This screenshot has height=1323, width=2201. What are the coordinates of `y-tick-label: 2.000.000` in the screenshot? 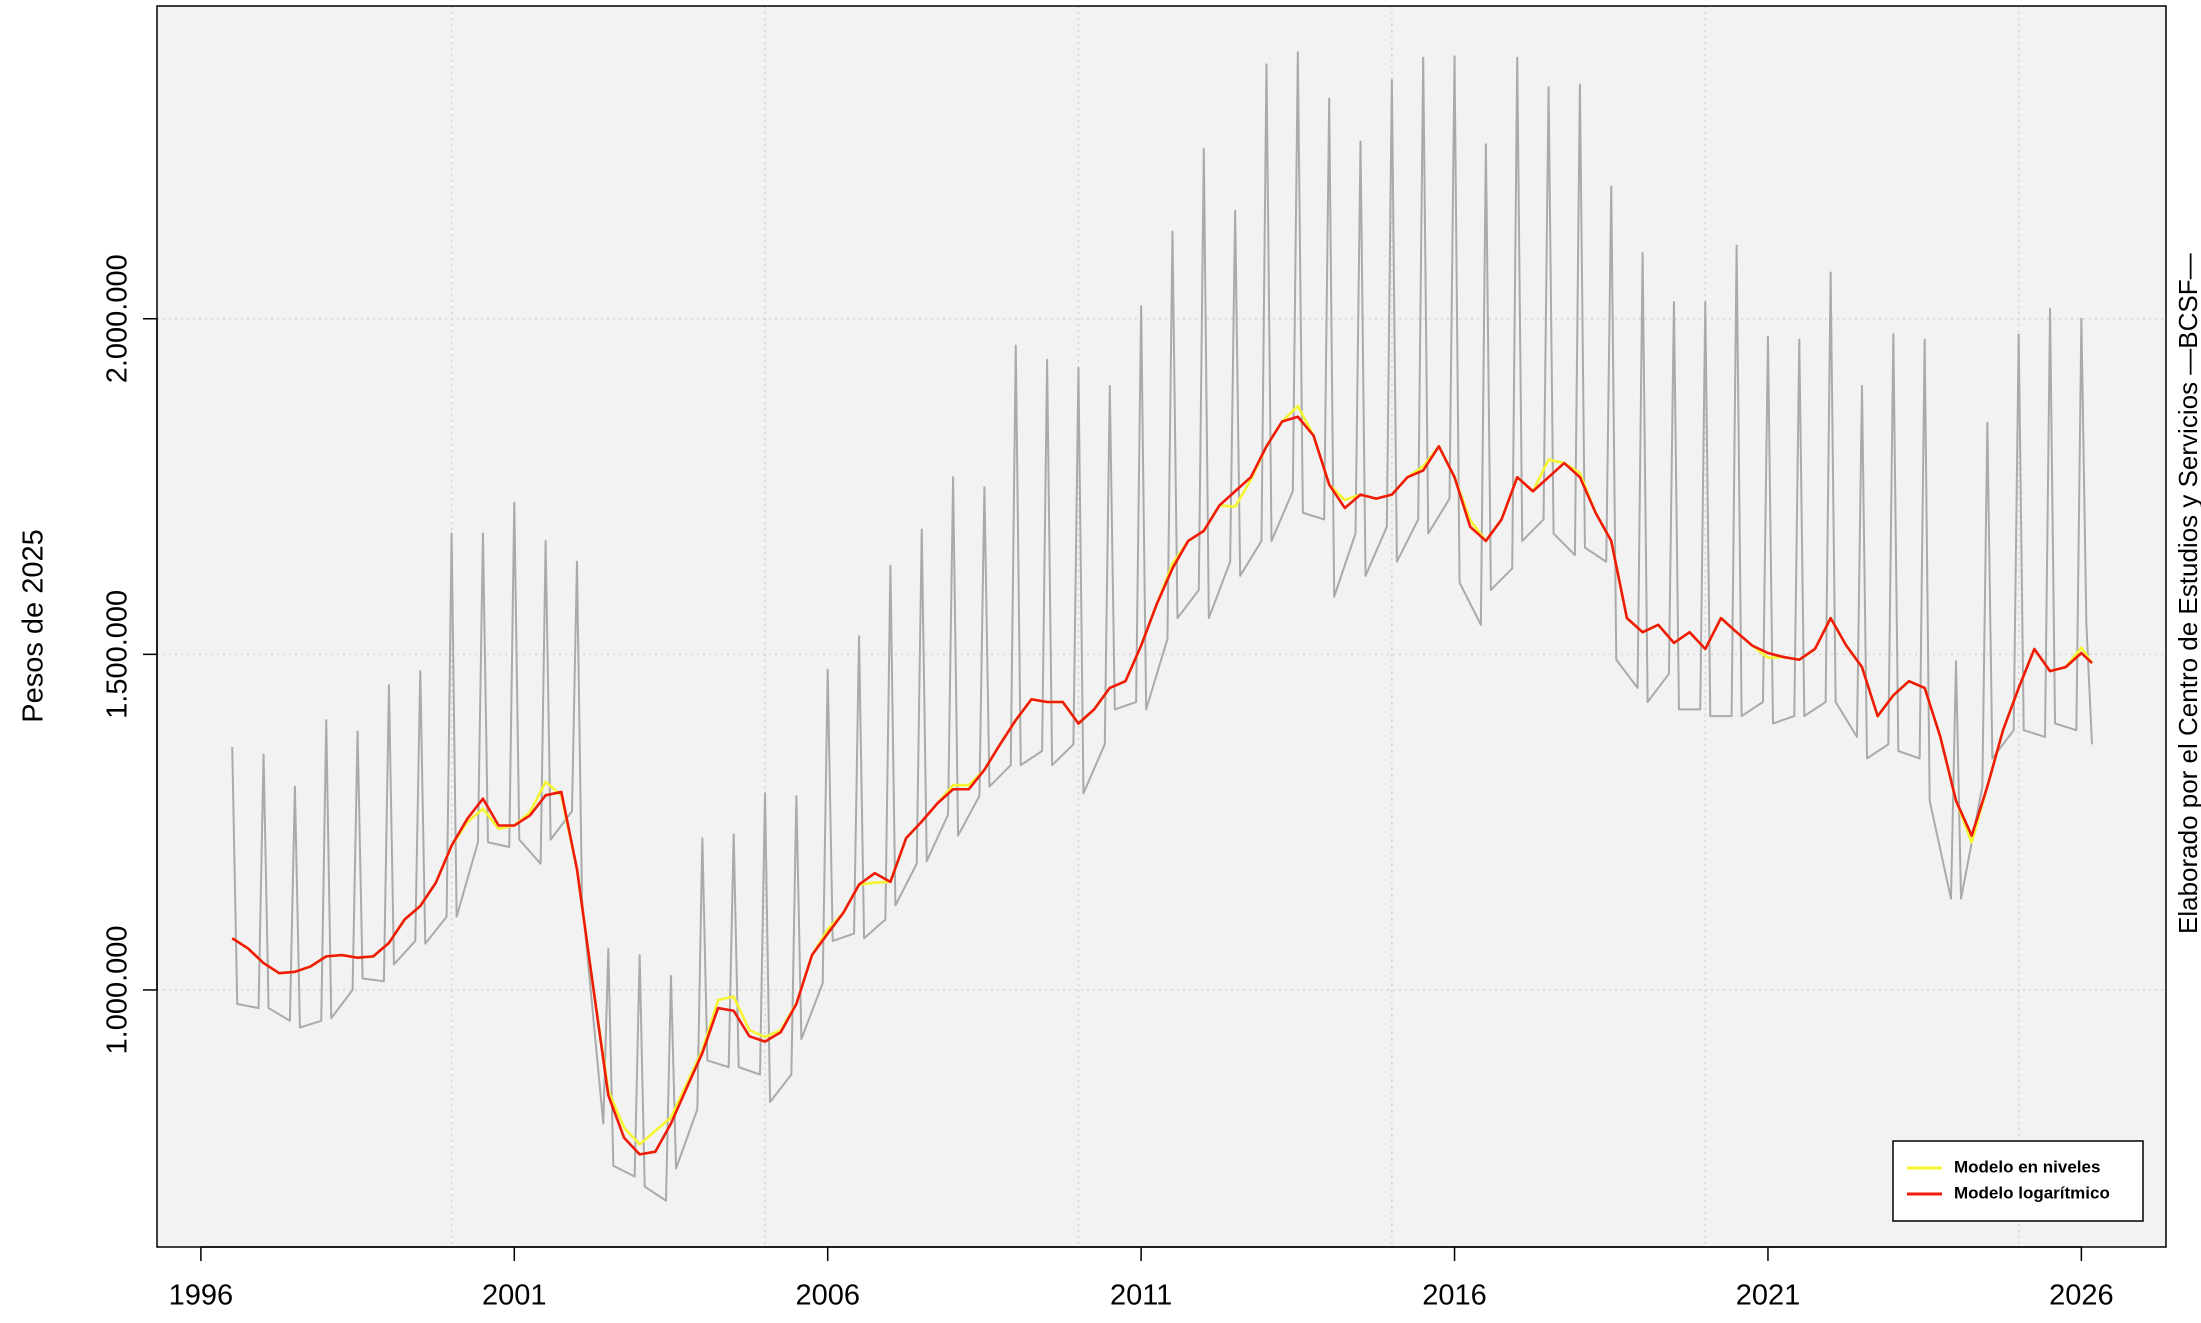 It's located at (118, 318).